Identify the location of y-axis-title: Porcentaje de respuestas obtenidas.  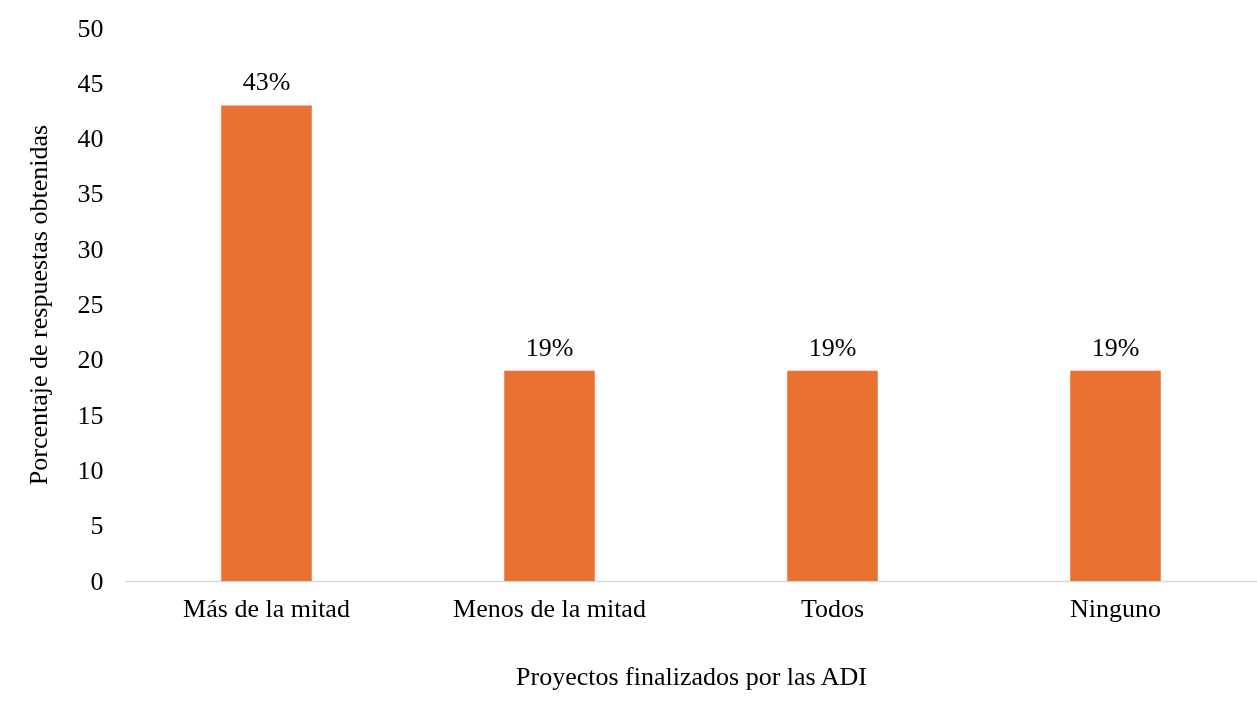
(38, 305).